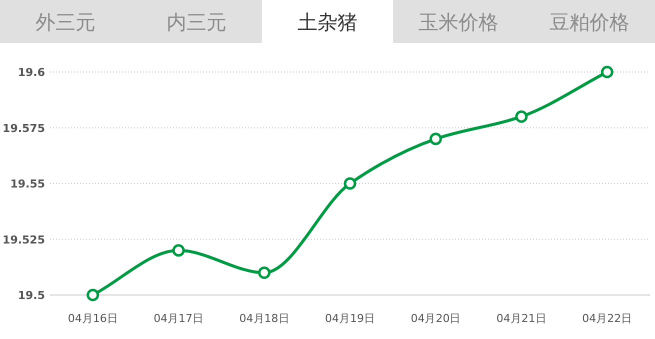  What do you see at coordinates (435, 318) in the screenshot?
I see `x-tick-label: 04月20日` at bounding box center [435, 318].